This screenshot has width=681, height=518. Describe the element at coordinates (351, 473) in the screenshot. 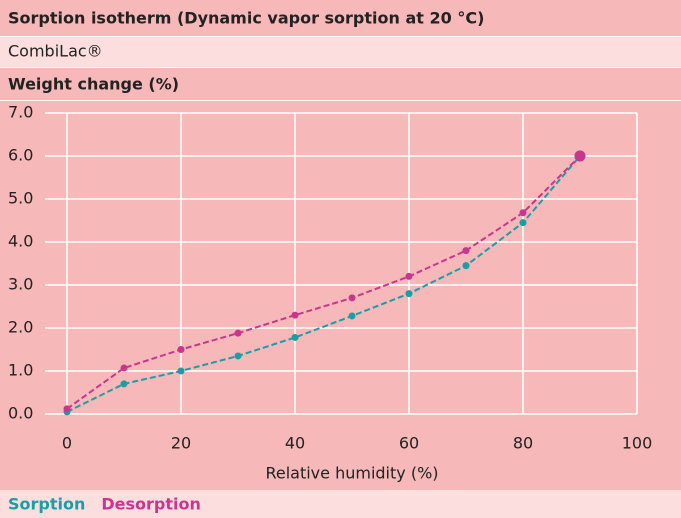

I see `x-axis-label: Relative humidity (%)` at that location.